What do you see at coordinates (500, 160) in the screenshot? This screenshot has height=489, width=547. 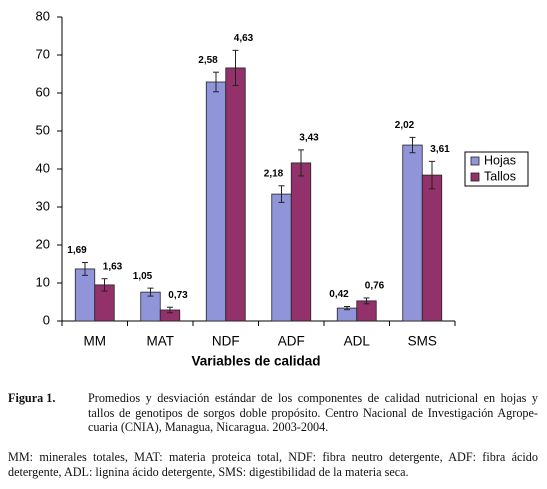 I see `legend-label: Hojas` at bounding box center [500, 160].